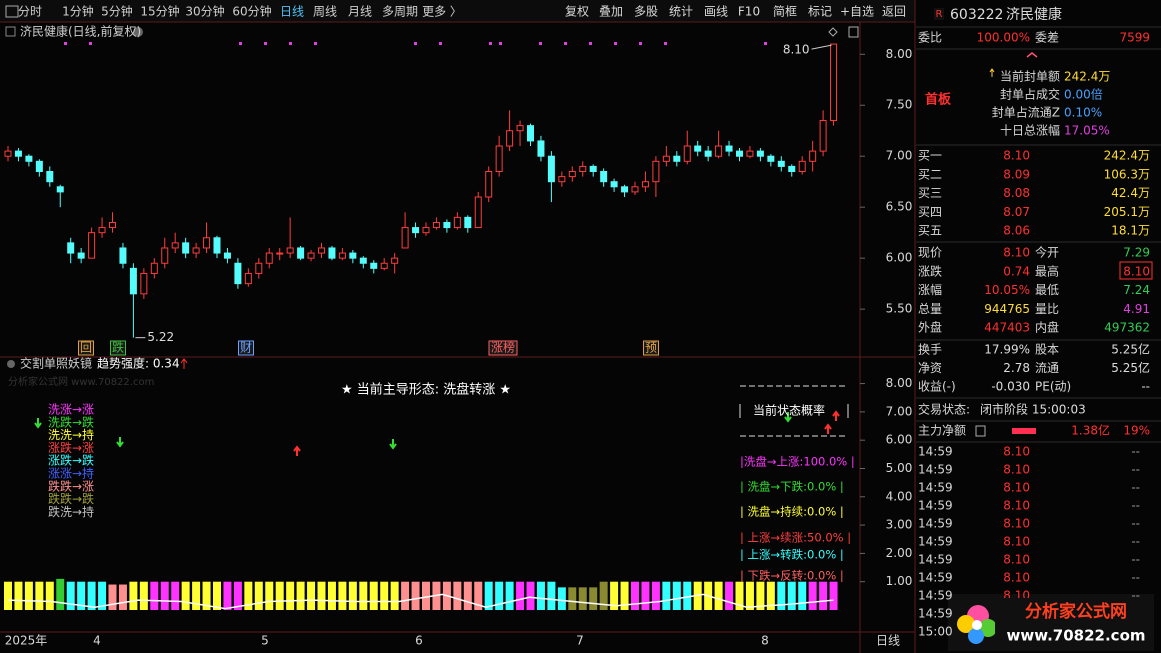  What do you see at coordinates (159, 11) in the screenshot?
I see `toolbar-tab: 15分钟` at bounding box center [159, 11].